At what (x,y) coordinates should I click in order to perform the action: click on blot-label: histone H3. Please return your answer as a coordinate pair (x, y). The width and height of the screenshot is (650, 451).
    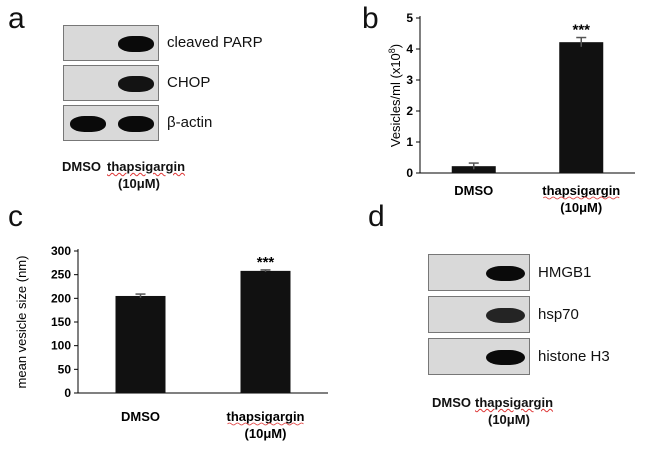
    Looking at the image, I should click on (574, 356).